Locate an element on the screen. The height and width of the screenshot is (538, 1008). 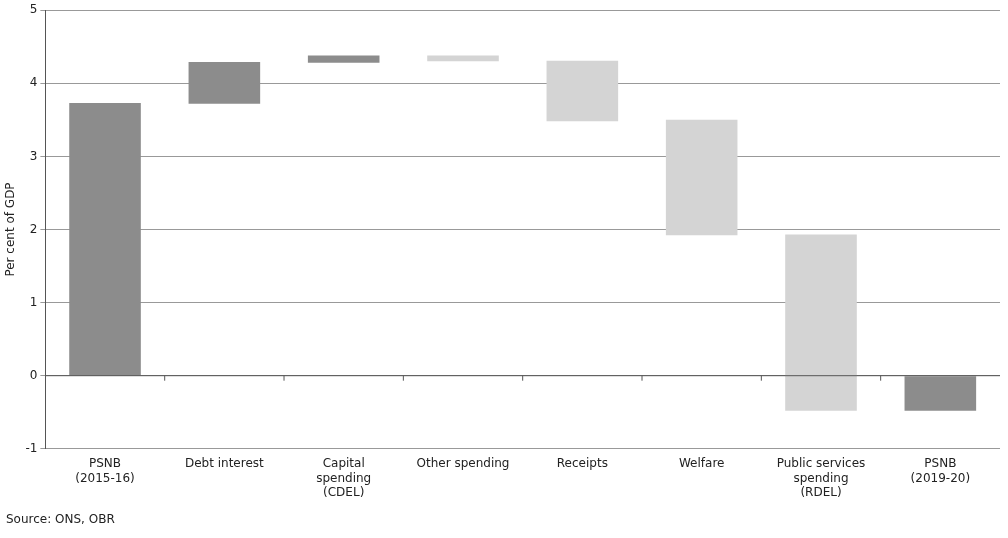
x-tick-label: Receipts is located at coordinates (582, 463).